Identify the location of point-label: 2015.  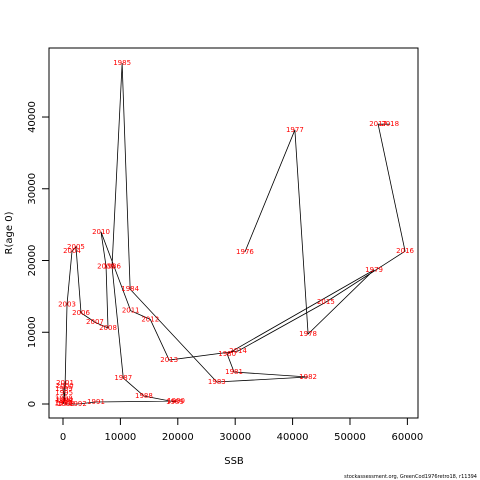
(326, 302).